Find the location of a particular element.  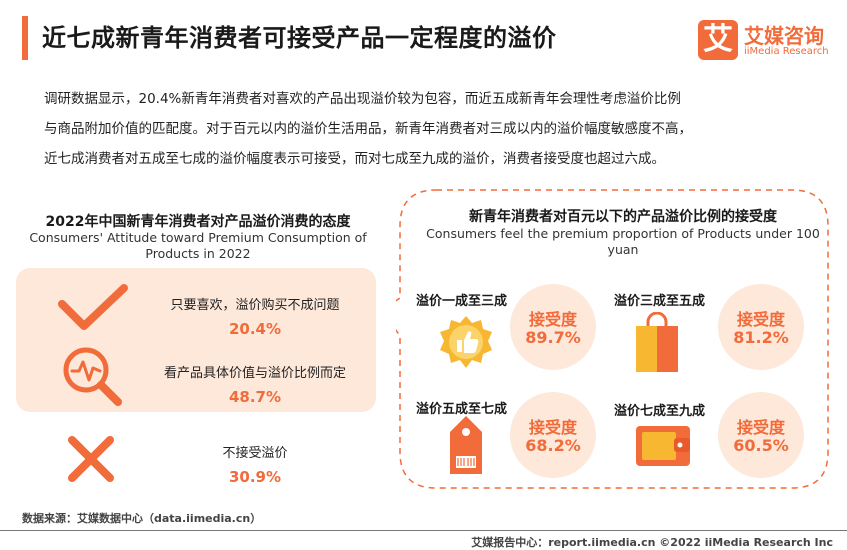

acceptance-badge: 接受度 89.7% is located at coordinates (553, 327).